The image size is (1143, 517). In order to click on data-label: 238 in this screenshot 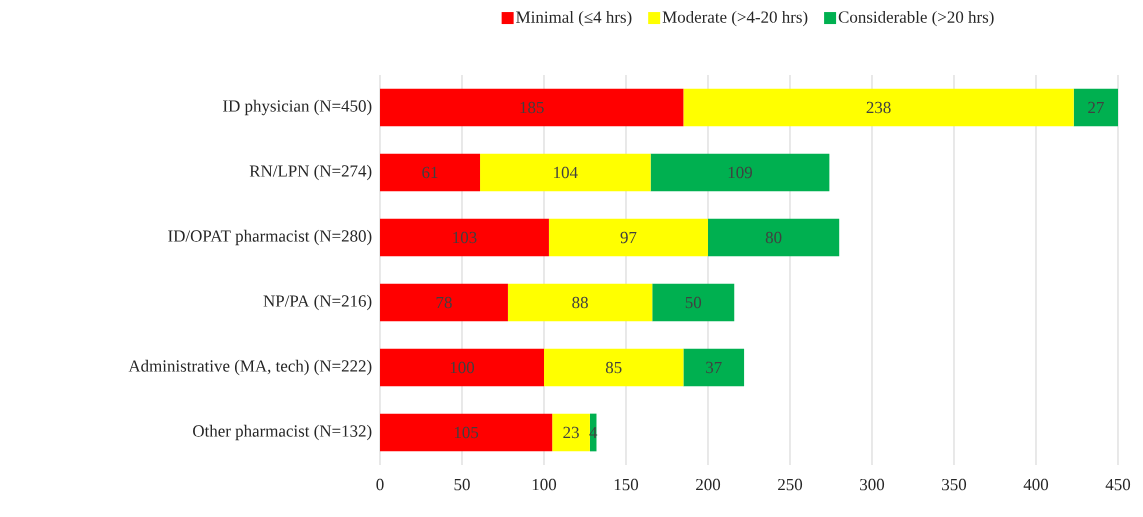, I will do `click(878, 107)`.